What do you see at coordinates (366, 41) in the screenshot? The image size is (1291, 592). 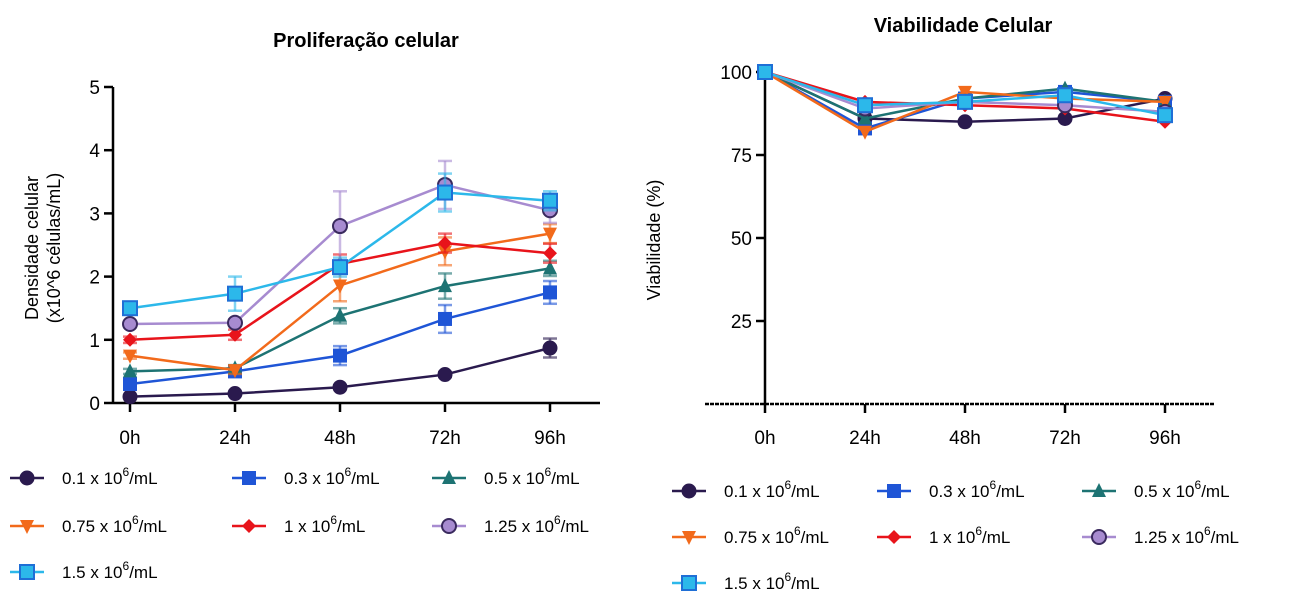 I see `chart-title: Proliferação celular` at bounding box center [366, 41].